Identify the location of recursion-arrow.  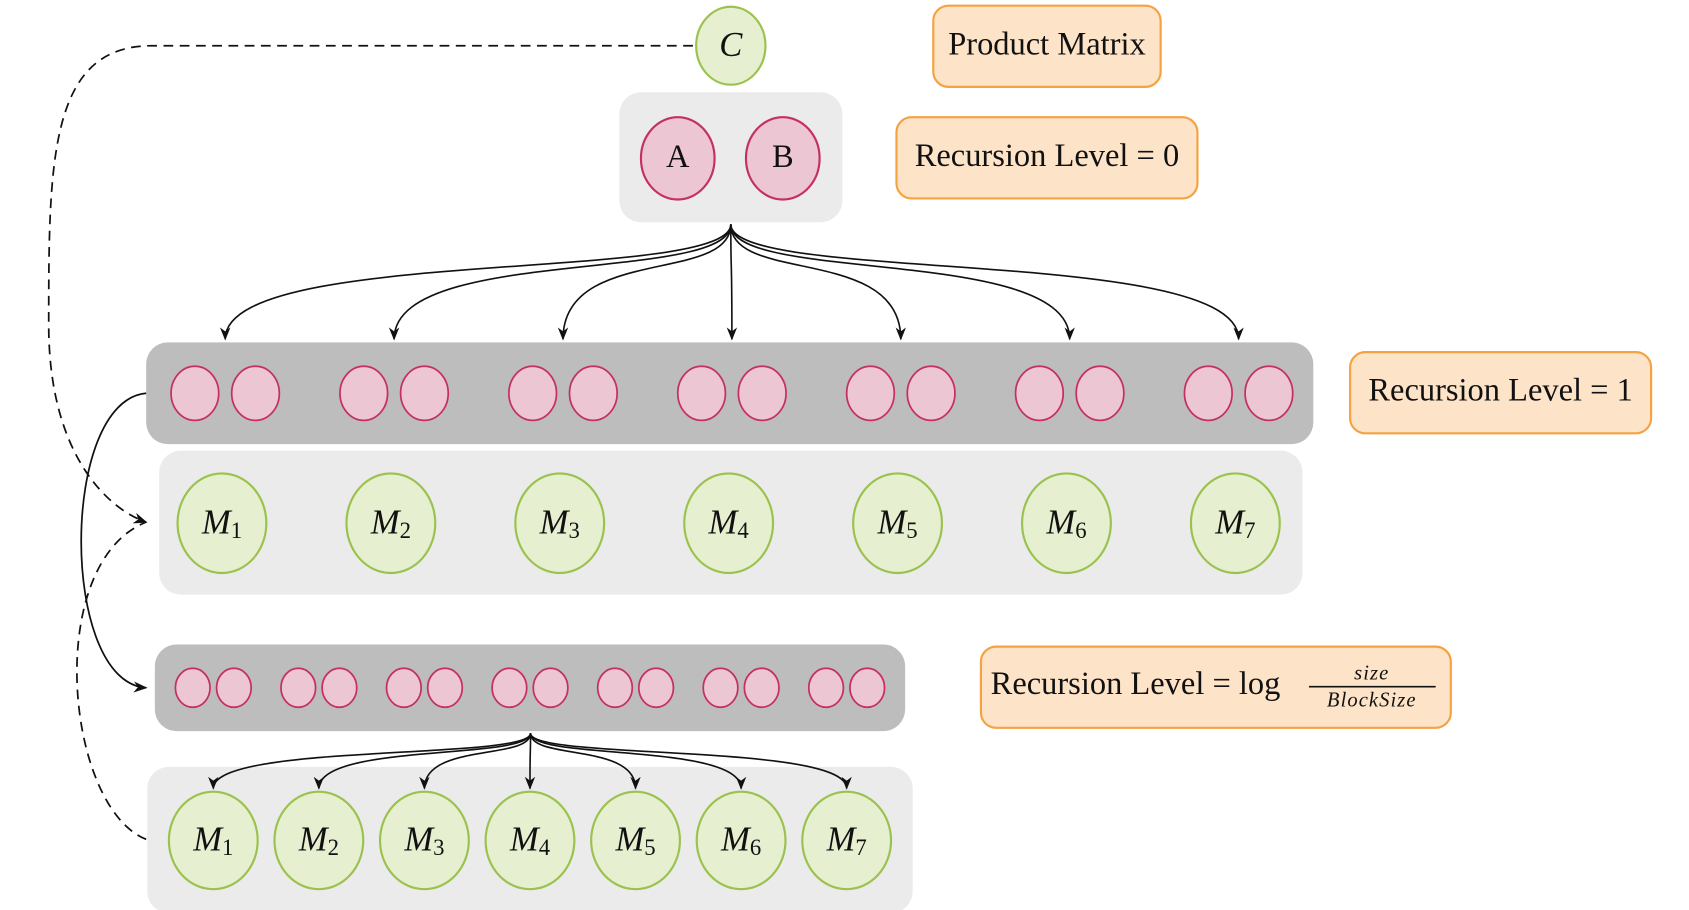
(114, 542).